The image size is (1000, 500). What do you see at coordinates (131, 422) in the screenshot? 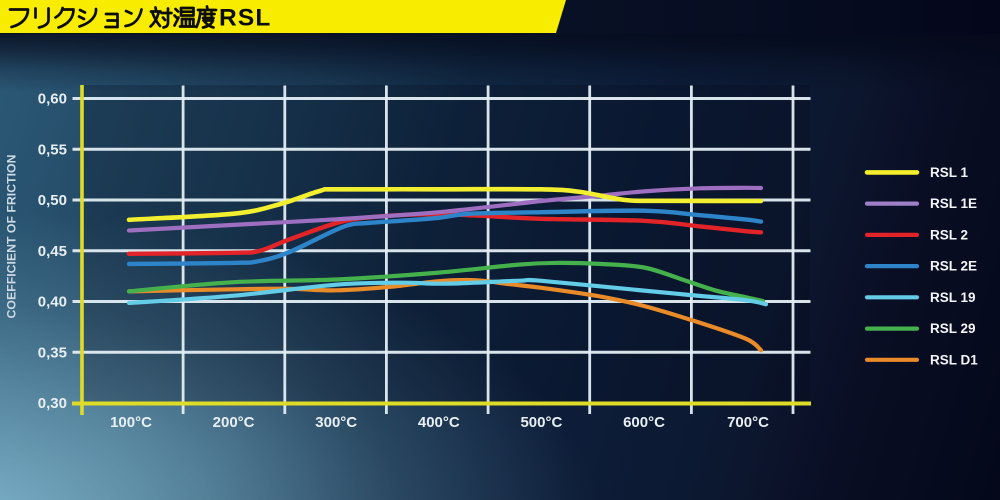
I see `svg-text: 100°C` at bounding box center [131, 422].